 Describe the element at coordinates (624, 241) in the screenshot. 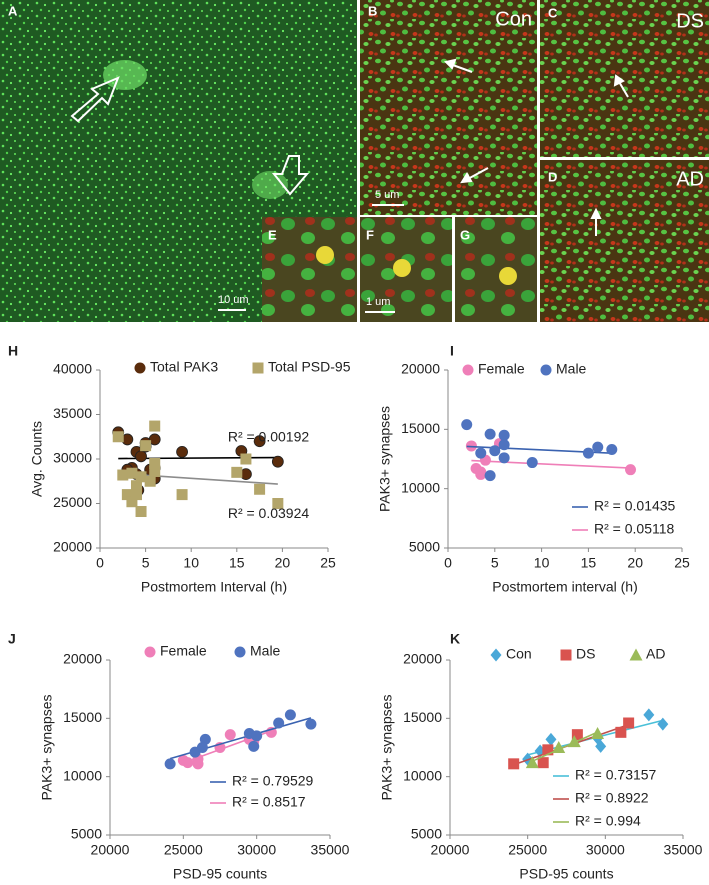

I see `micrograph-d` at that location.